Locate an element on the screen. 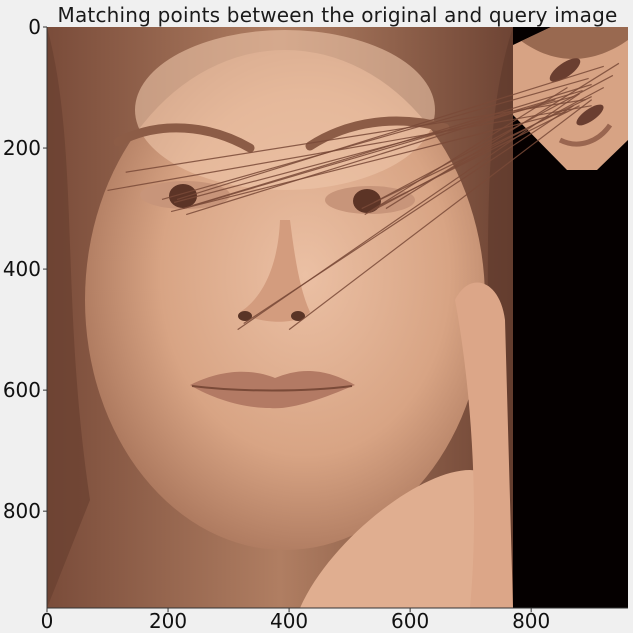 The width and height of the screenshot is (633, 633). left-nostril is located at coordinates (245, 316).